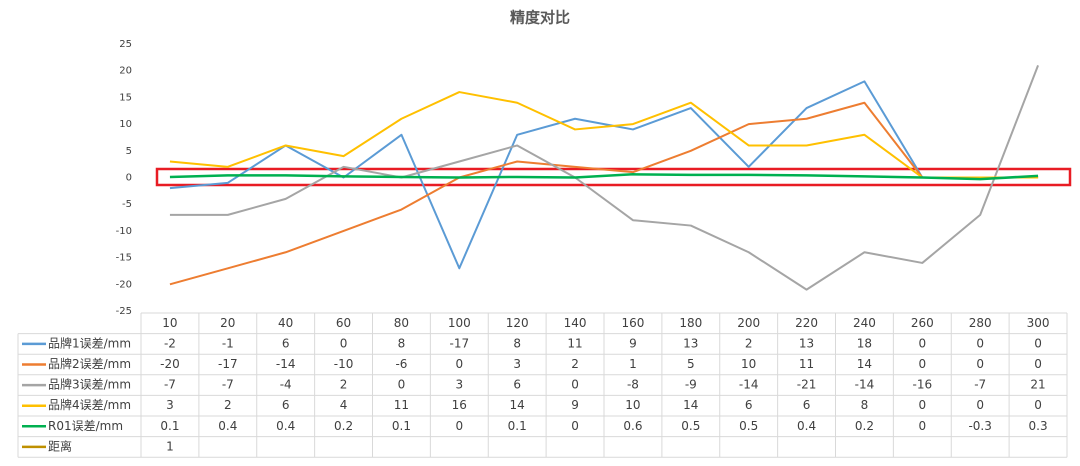 This screenshot has height=466, width=1080. What do you see at coordinates (129, 151) in the screenshot?
I see `y-tick-label: 5` at bounding box center [129, 151].